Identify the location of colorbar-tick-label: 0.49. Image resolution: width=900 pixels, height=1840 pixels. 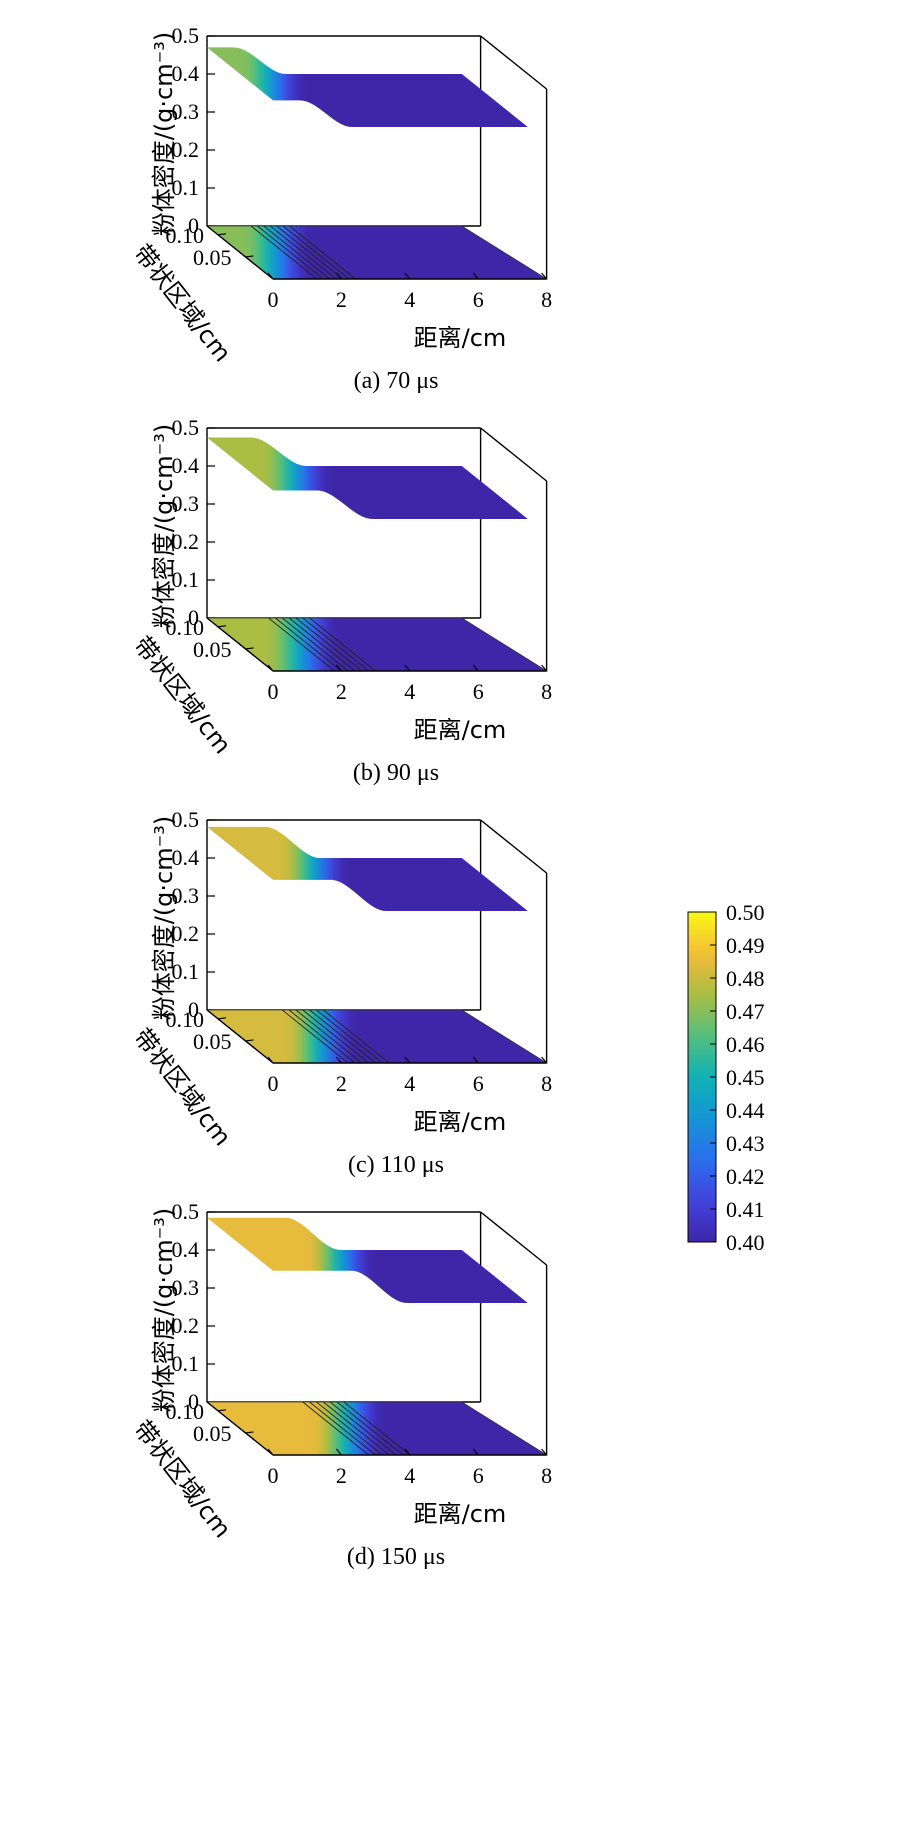
(745, 945).